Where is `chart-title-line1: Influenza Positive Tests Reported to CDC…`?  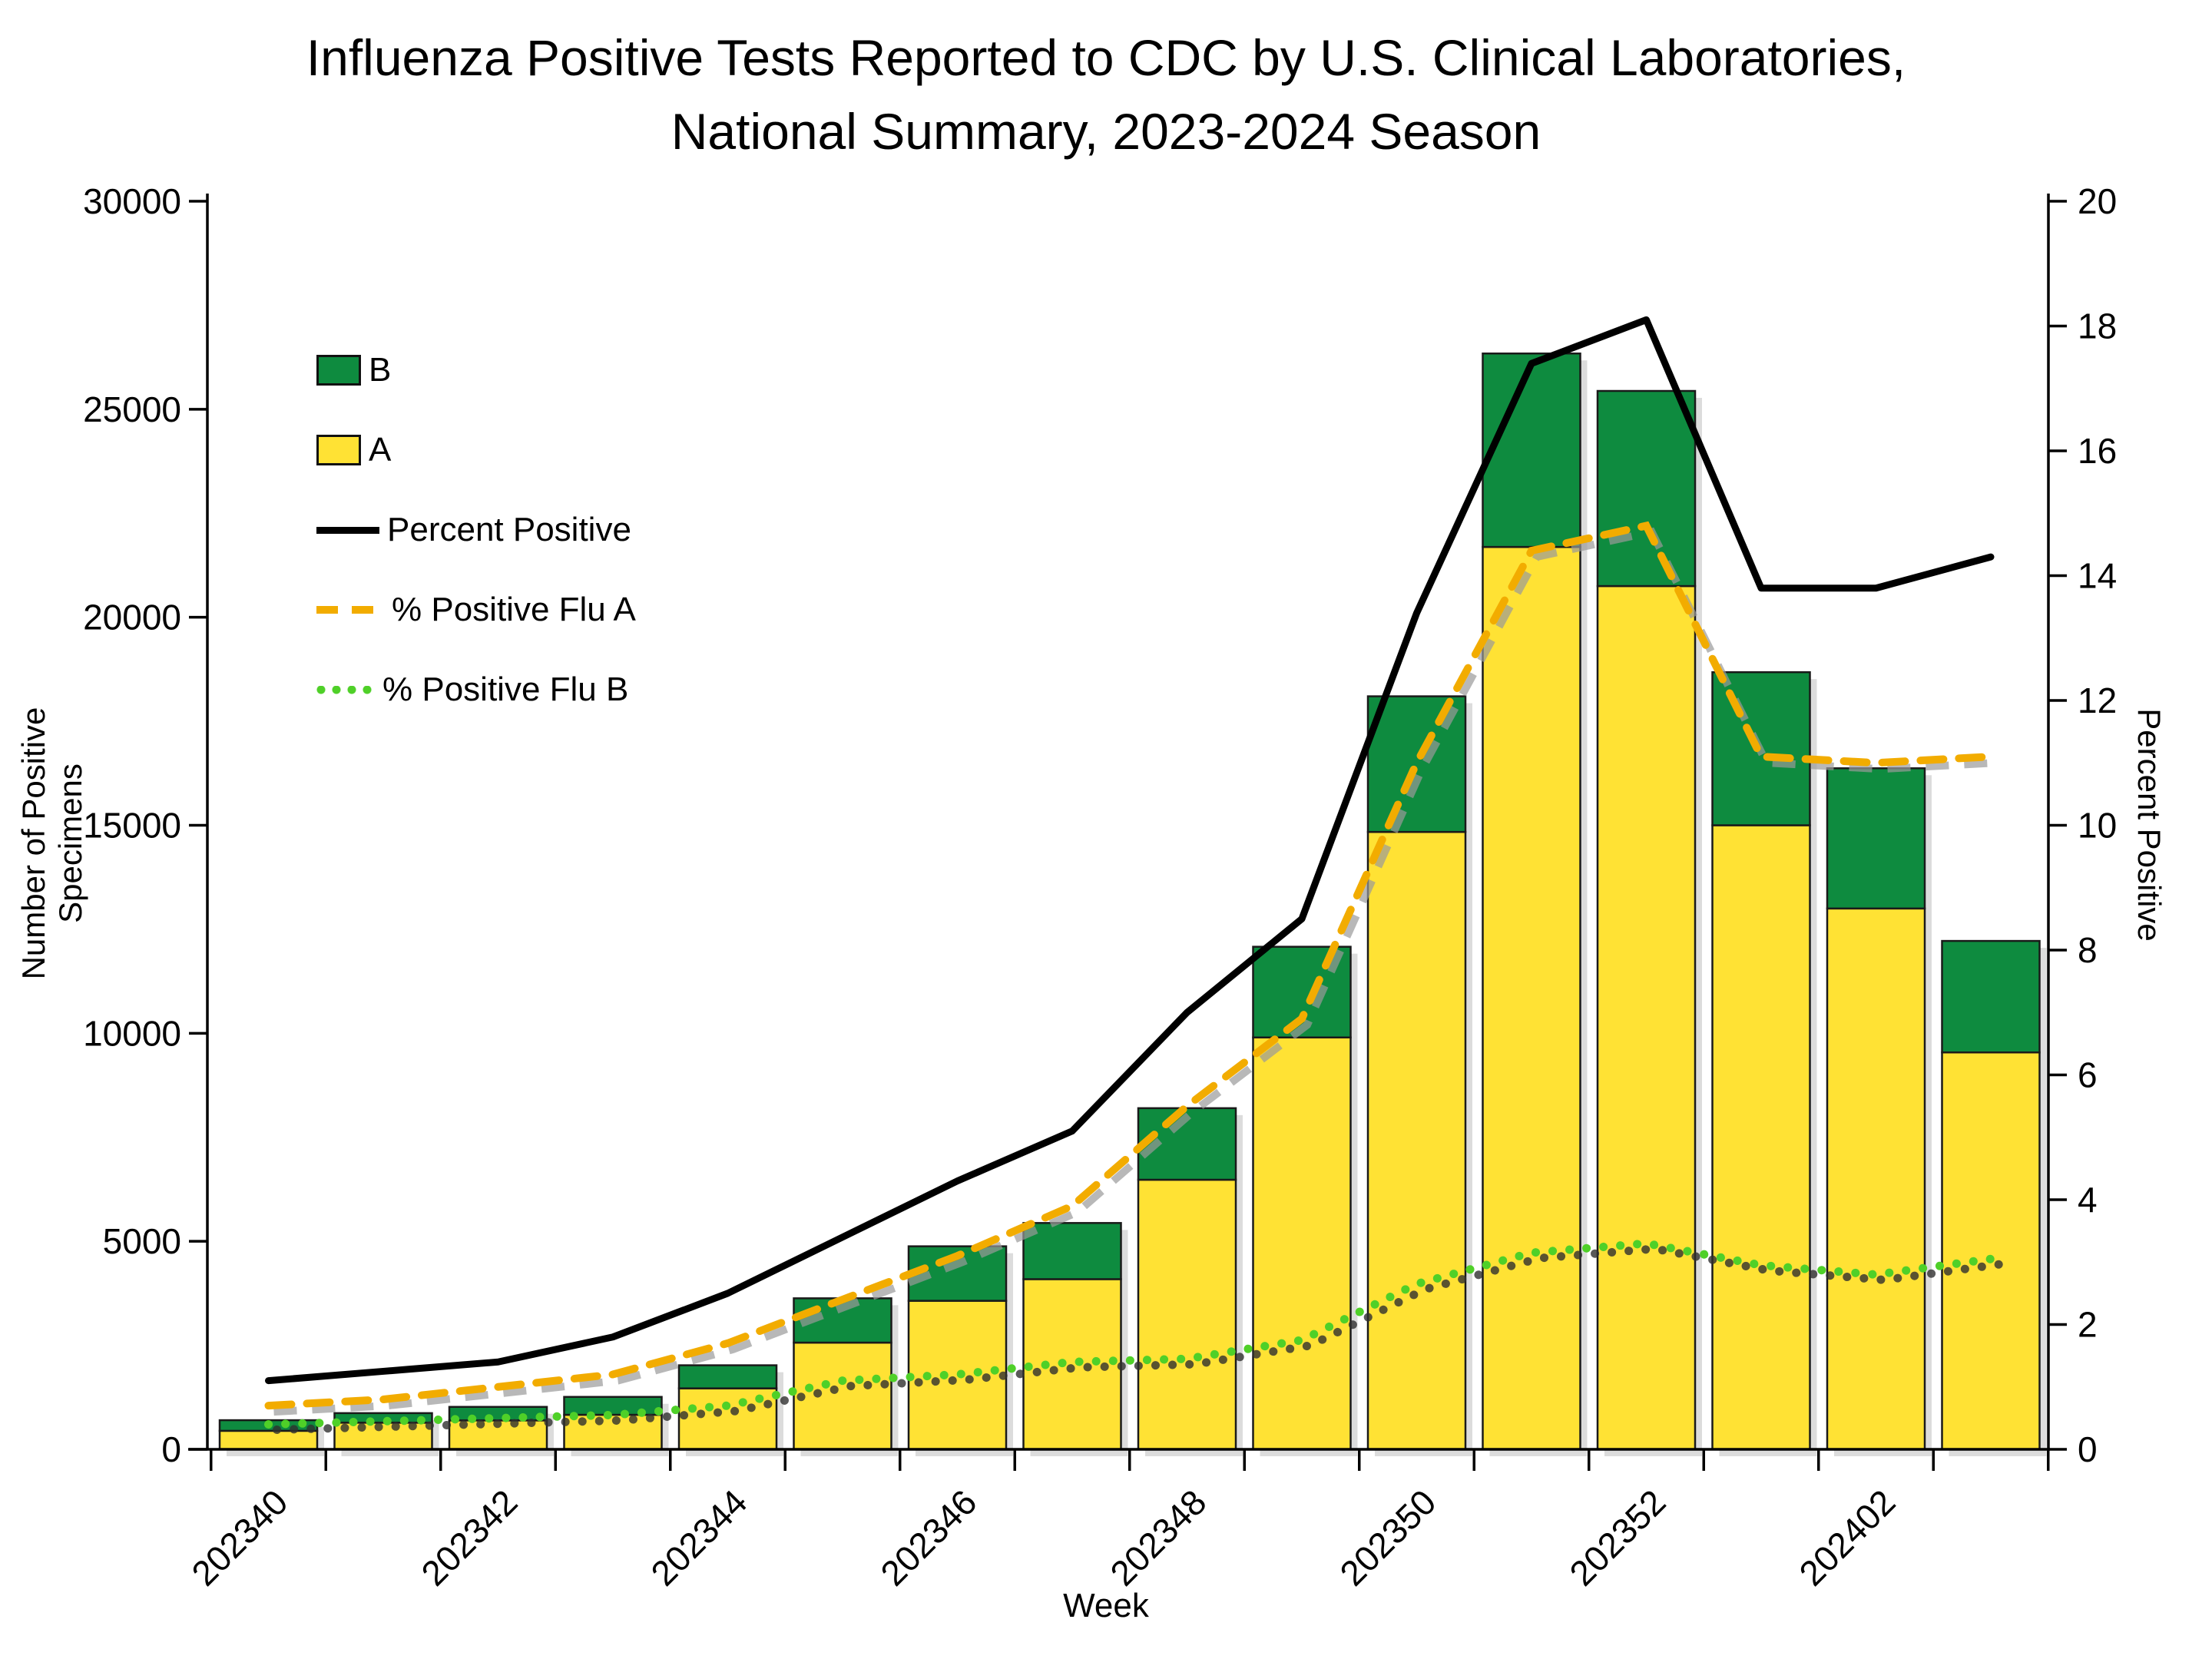
chart-title-line1: Influenza Positive Tests Reported to CDC… is located at coordinates (1106, 58).